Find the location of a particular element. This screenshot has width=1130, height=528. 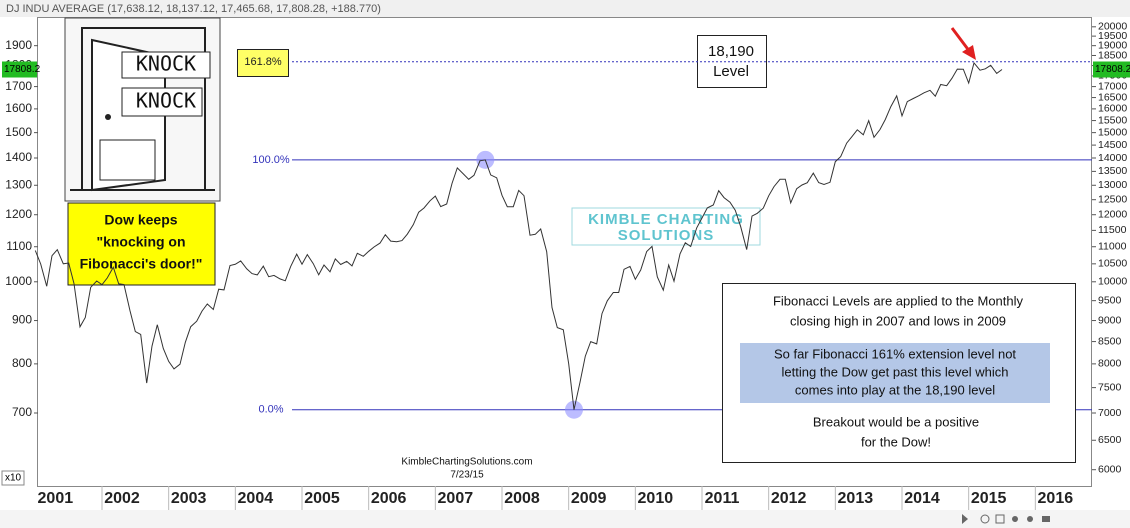

toolbar-icons is located at coordinates (1006, 519).